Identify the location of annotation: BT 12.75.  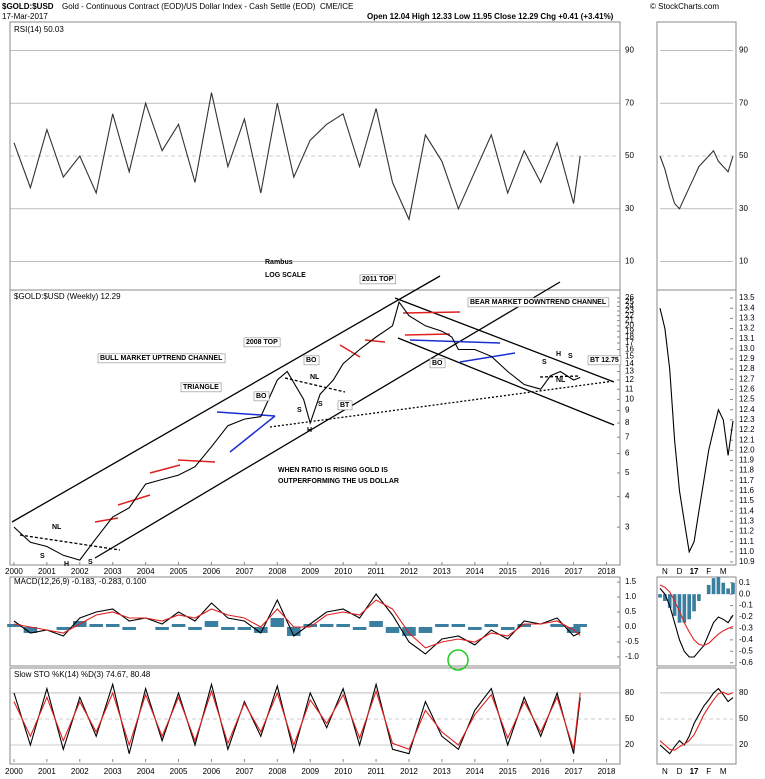
(604, 360).